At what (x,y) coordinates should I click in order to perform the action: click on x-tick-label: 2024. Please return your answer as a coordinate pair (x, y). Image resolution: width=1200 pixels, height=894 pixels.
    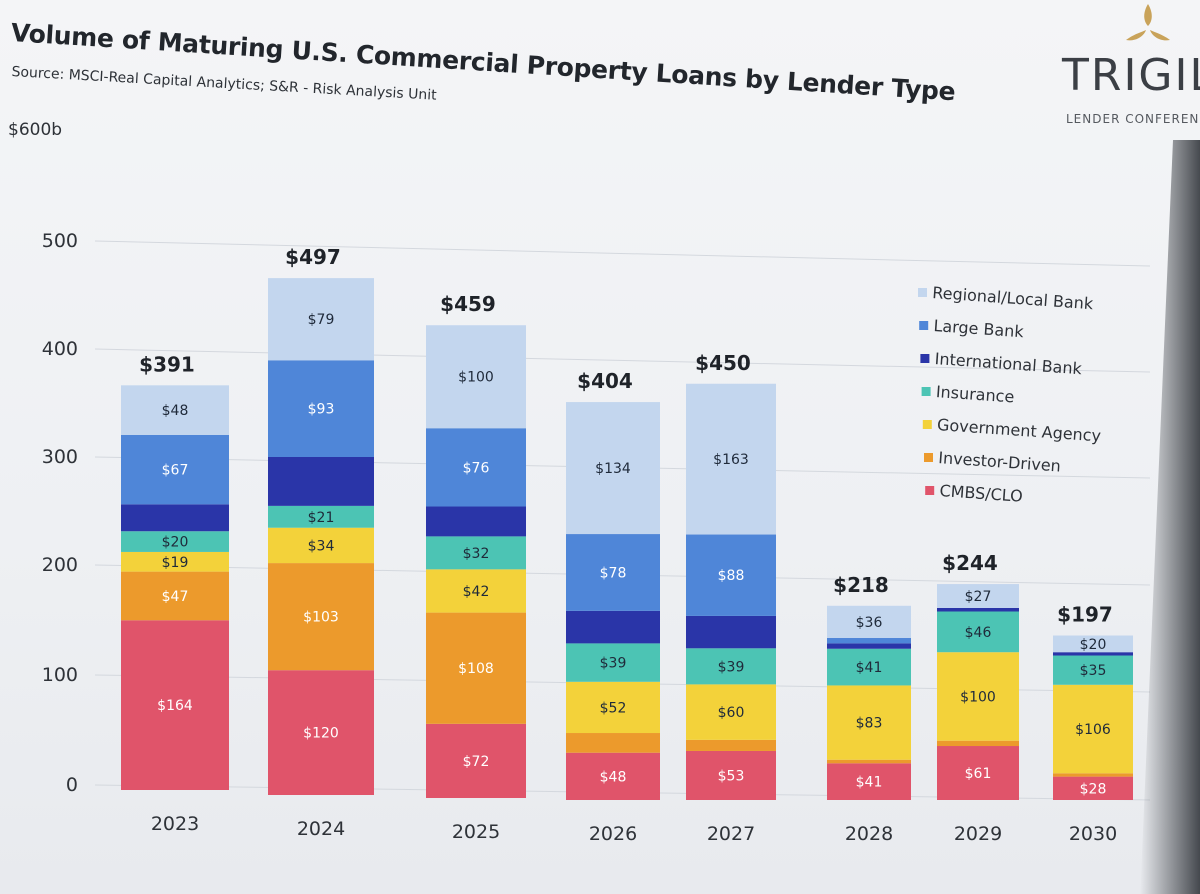
    Looking at the image, I should click on (321, 829).